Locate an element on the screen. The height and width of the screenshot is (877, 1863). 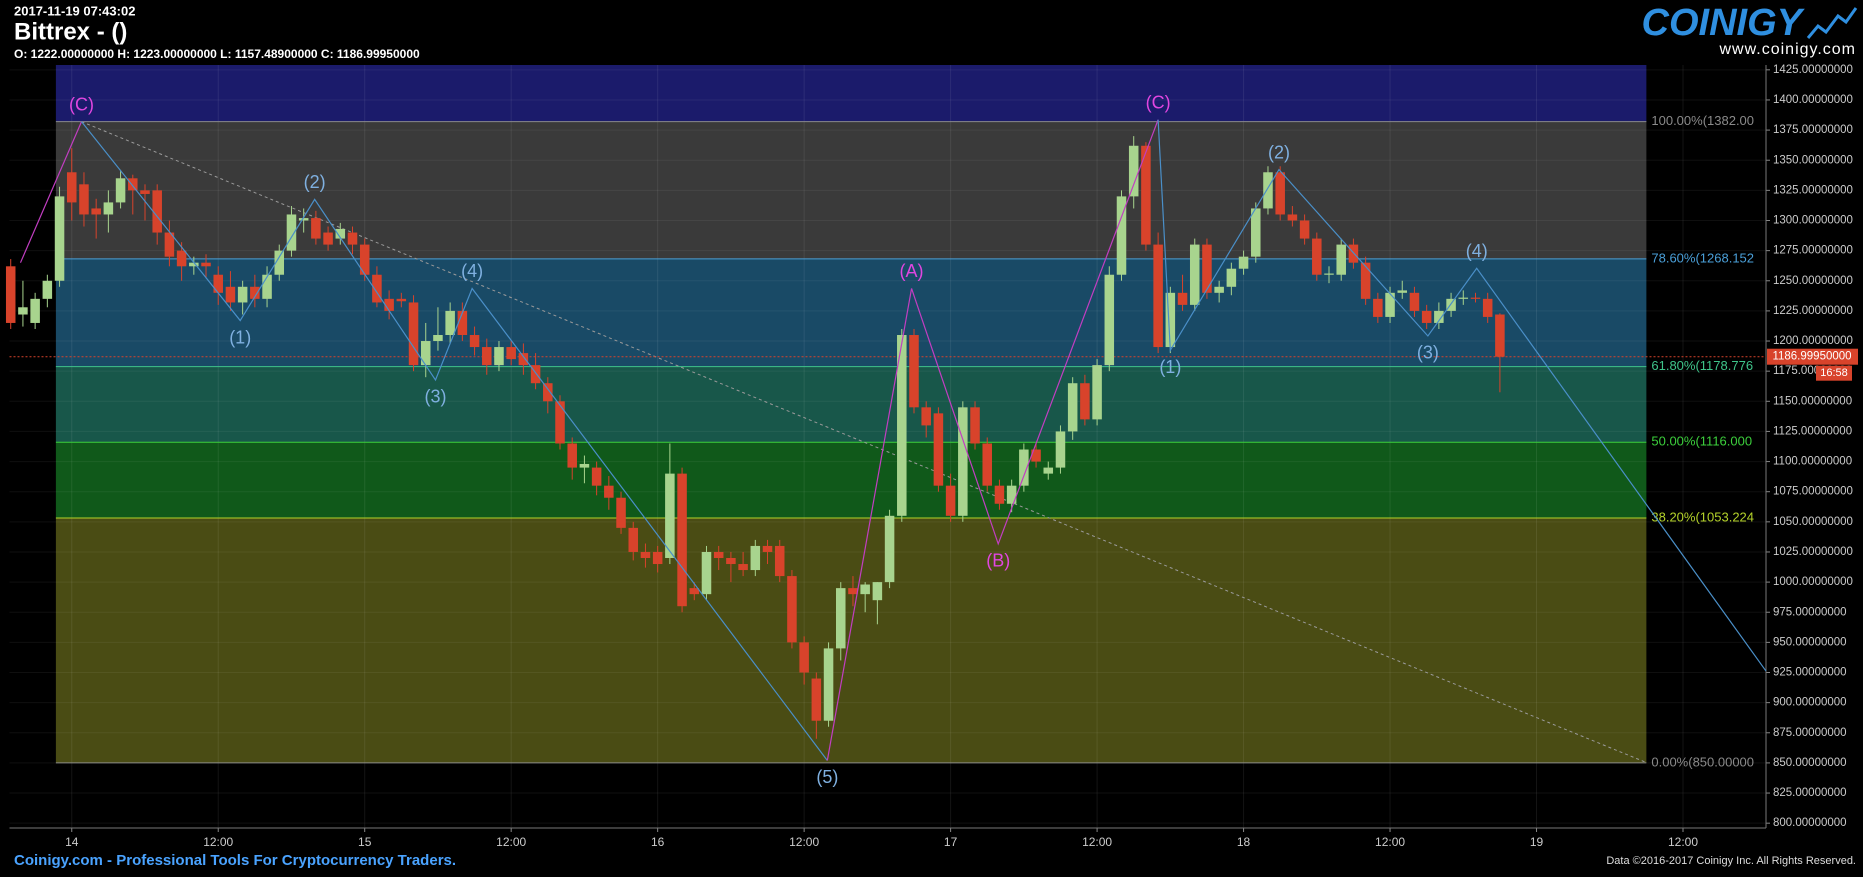
y-tick-label: 1150.00000000 is located at coordinates (1812, 401).